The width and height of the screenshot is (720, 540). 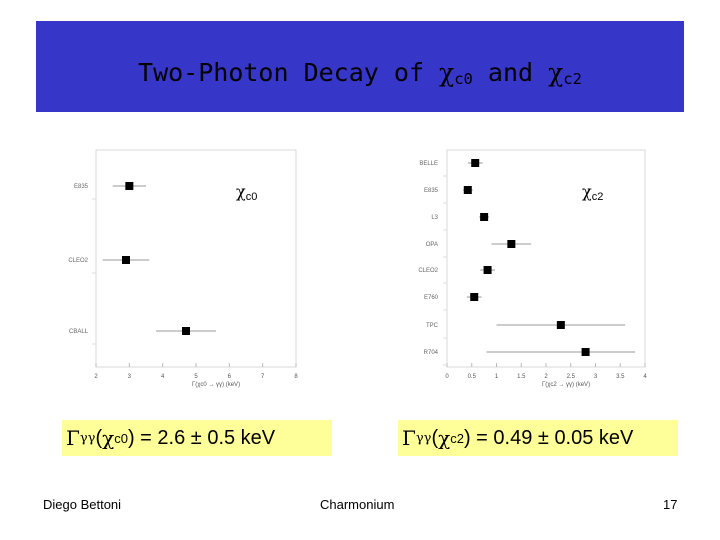 I want to click on chi-subscript-c2: c2, so click(x=572, y=78).